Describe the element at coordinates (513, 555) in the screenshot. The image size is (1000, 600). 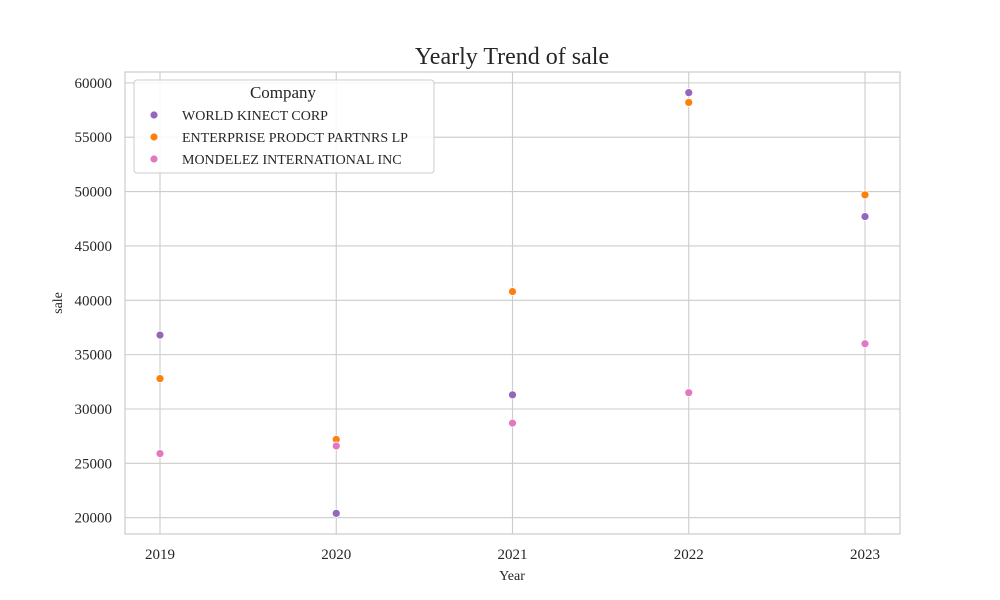
I see `x-tick-label: 2021` at that location.